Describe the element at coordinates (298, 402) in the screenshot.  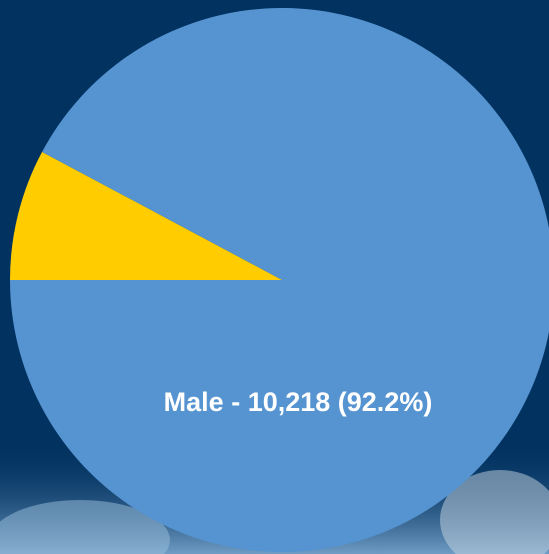
I see `data-label: Male - 10,218 (92.2%)` at that location.